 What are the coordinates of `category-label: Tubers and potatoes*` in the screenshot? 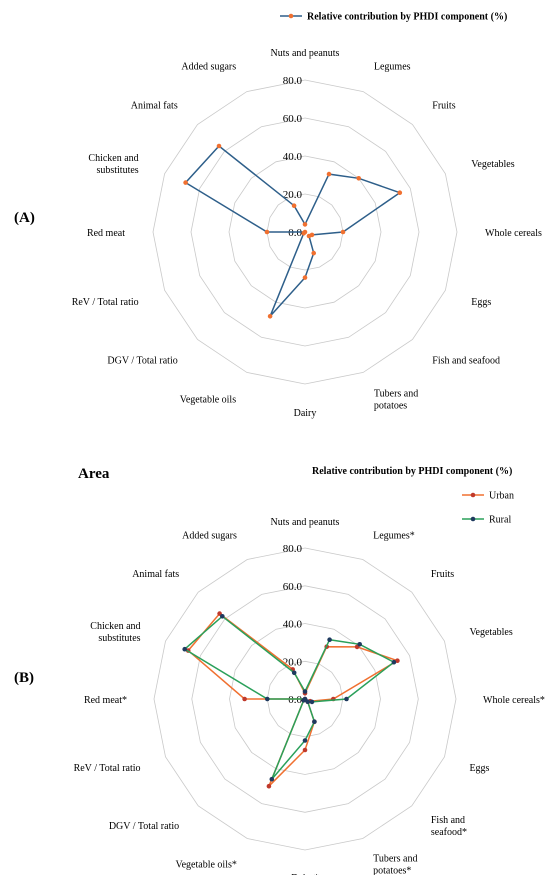 It's located at (395, 864).